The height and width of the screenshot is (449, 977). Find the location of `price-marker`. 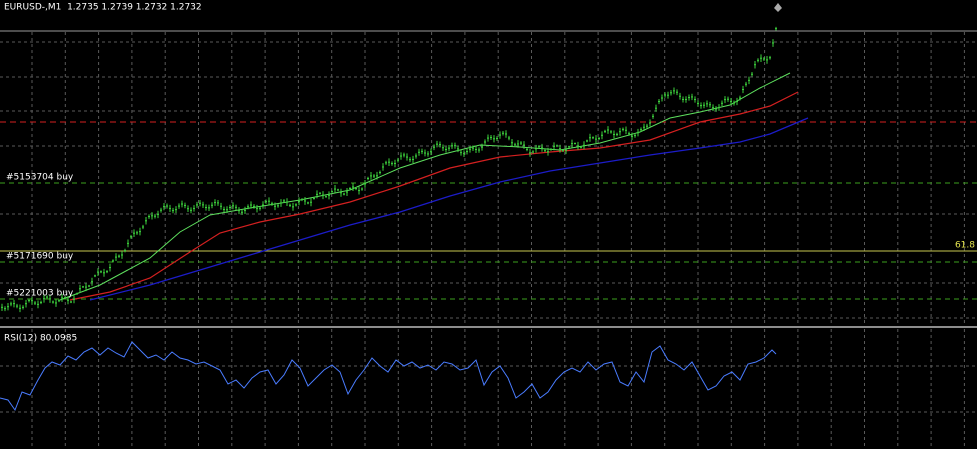

price-marker is located at coordinates (778, 7).